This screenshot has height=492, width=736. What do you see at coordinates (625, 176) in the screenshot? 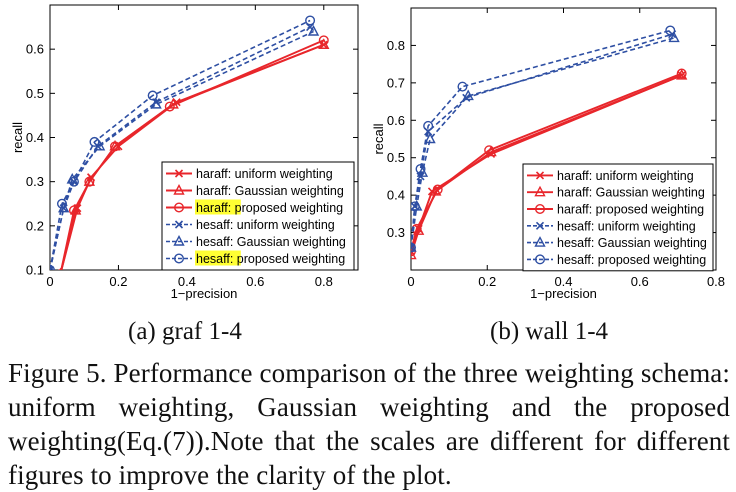
I see `legend-label: haraff: uniform weighting` at bounding box center [625, 176].